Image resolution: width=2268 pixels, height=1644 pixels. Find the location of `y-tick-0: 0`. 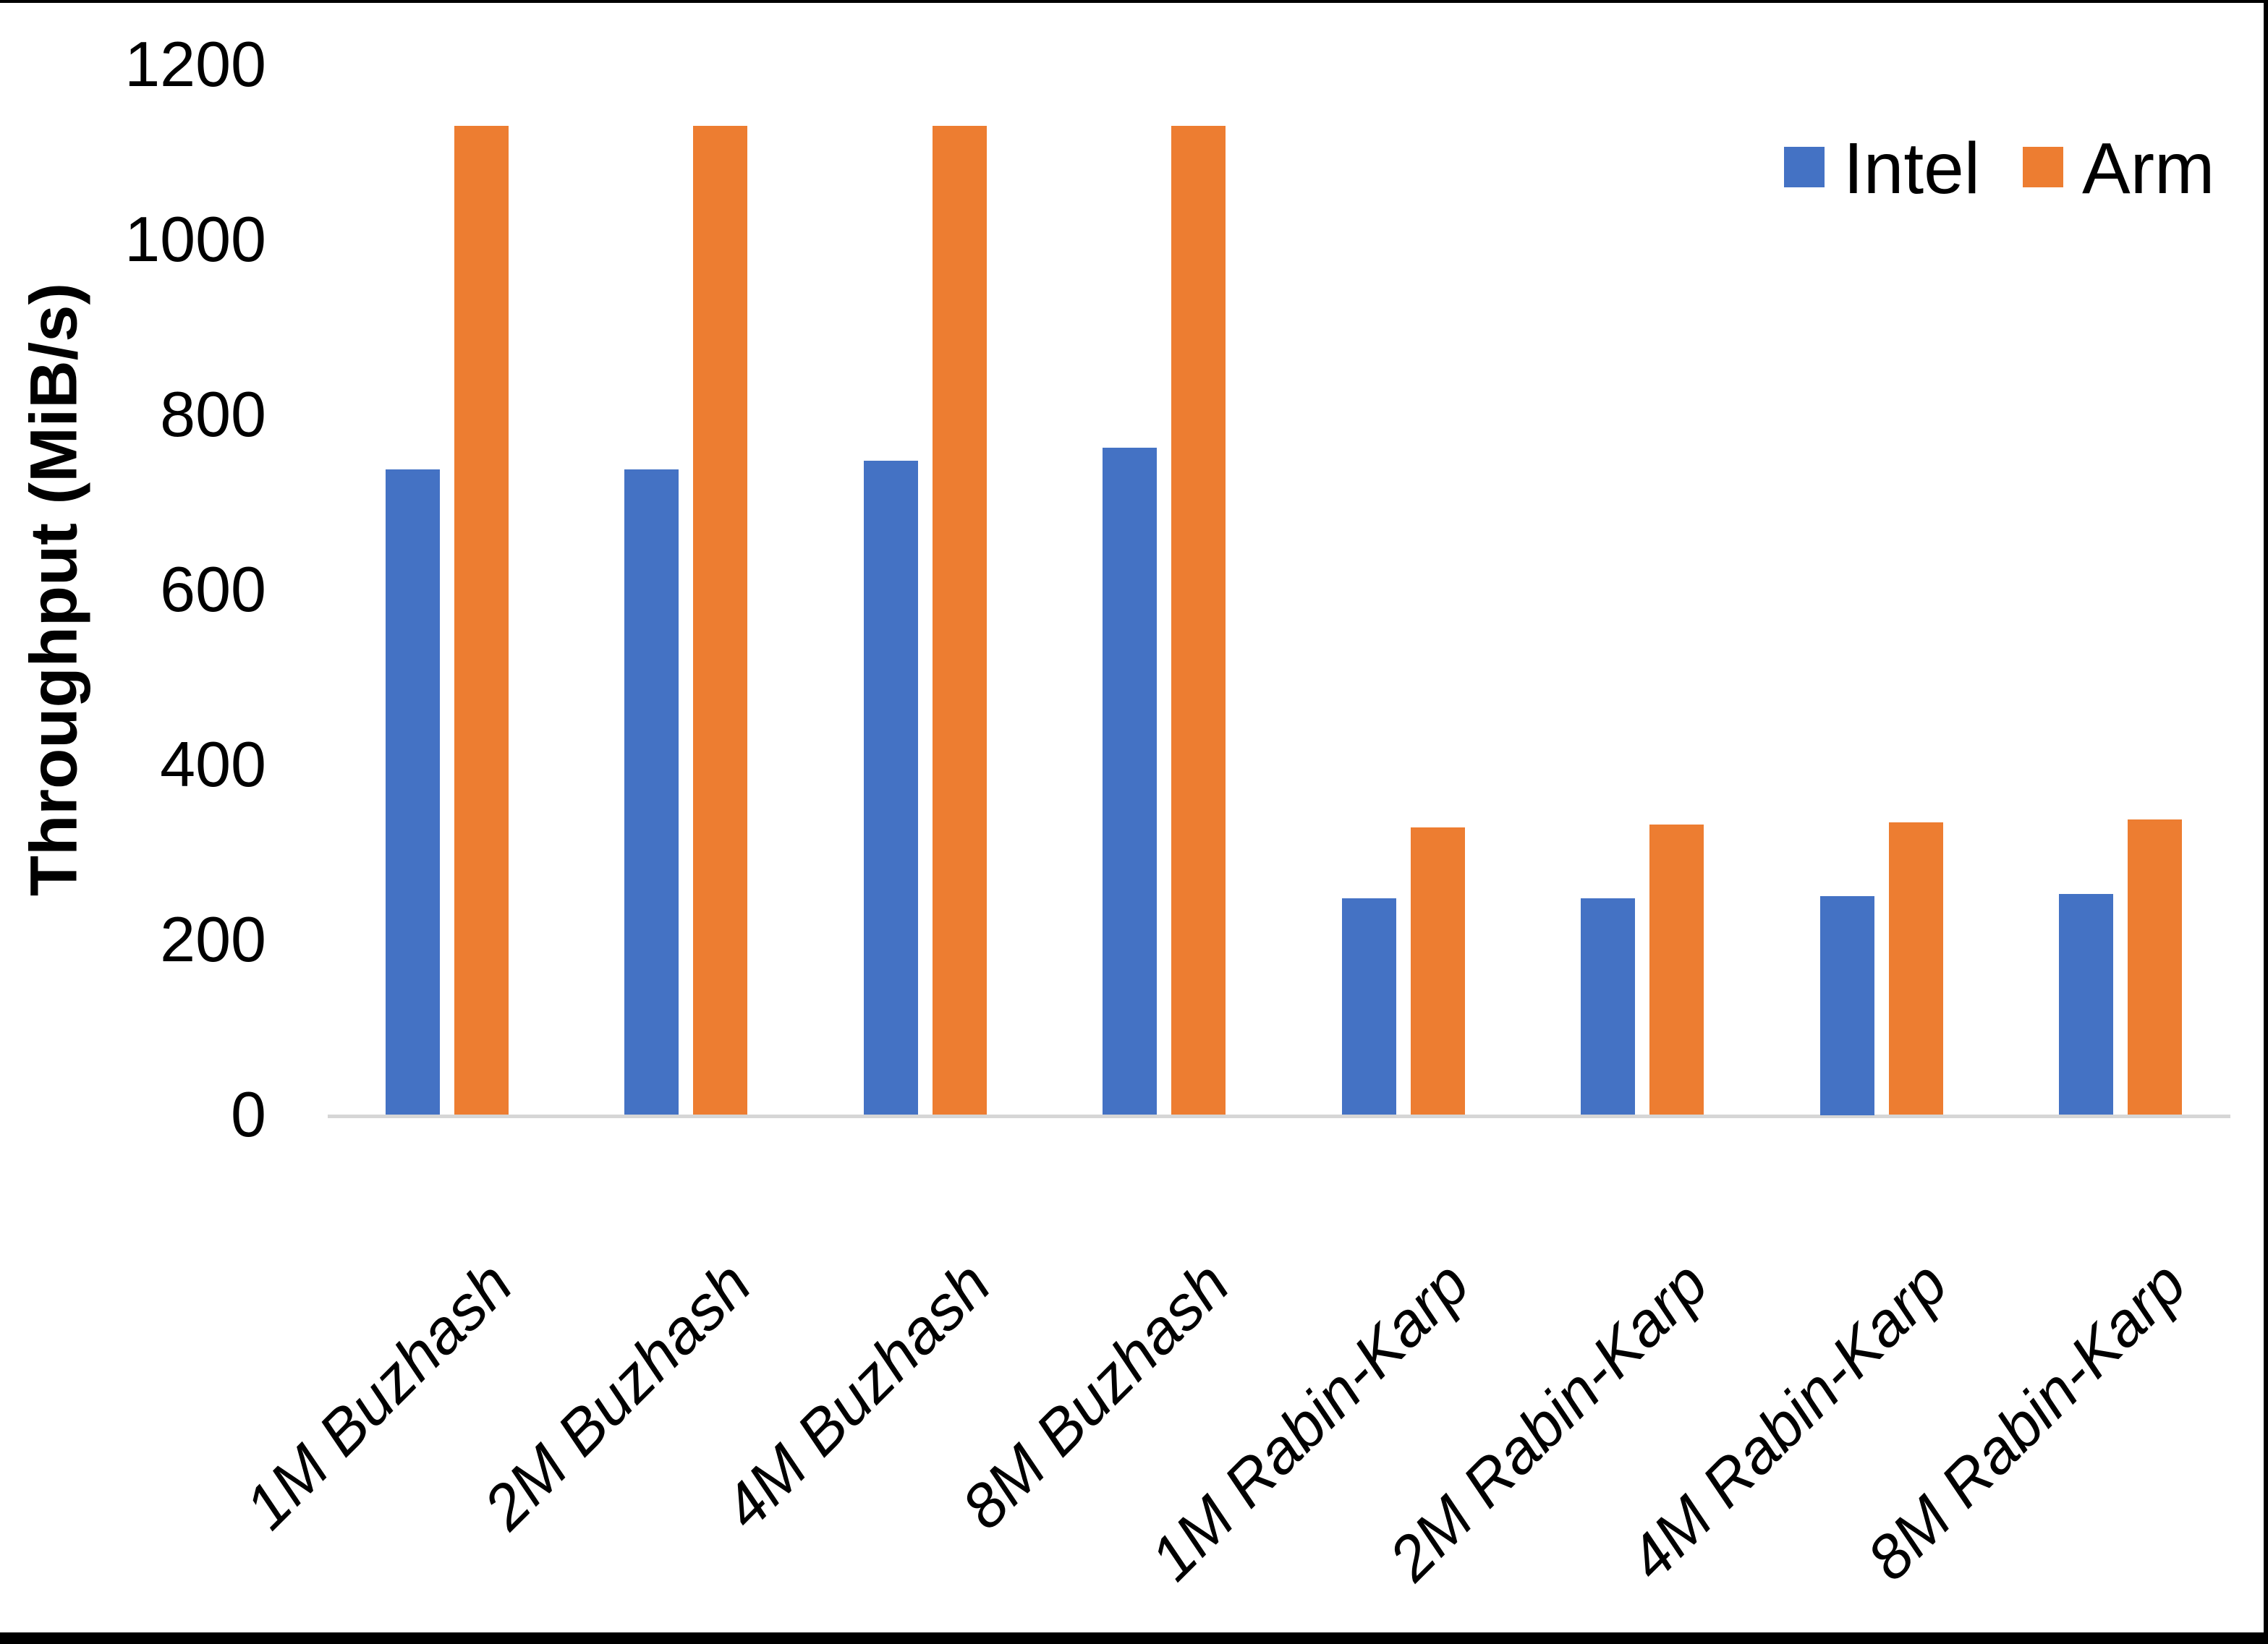

y-tick-0: 0 is located at coordinates (248, 1114).